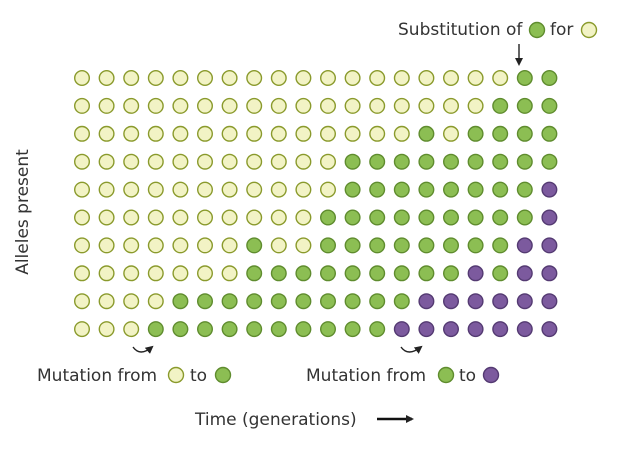  Describe the element at coordinates (491, 375) in the screenshot. I see `mutation2-to-purple-icon` at that location.